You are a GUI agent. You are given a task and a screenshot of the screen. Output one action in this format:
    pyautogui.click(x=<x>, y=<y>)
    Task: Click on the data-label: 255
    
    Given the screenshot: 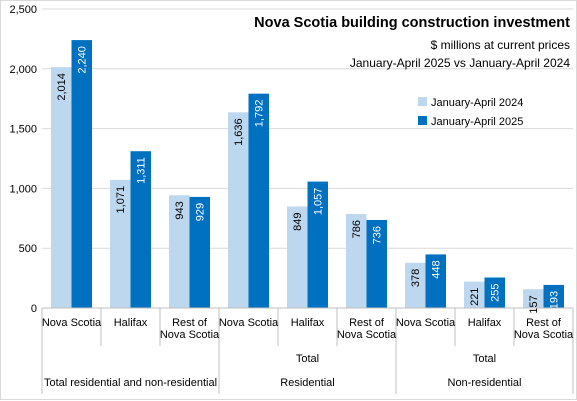 What is the action you would take?
    pyautogui.click(x=496, y=293)
    